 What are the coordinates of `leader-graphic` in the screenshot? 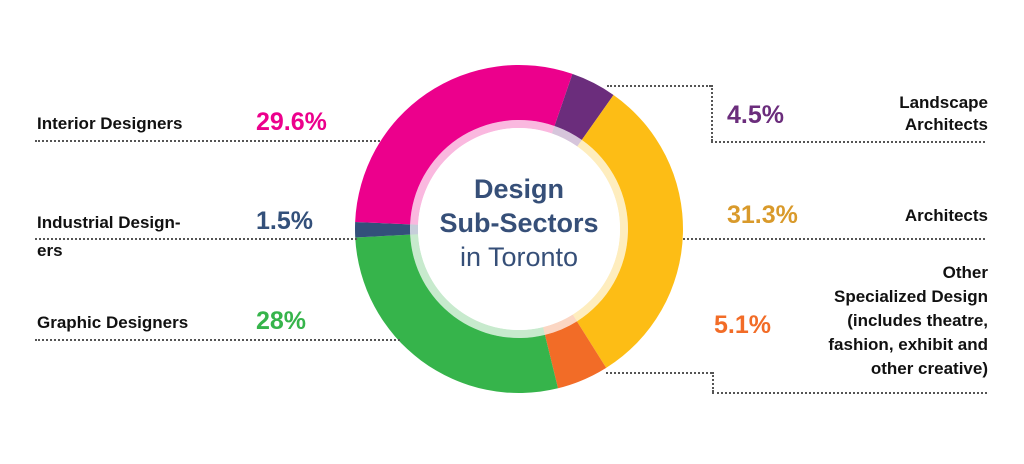 It's located at (217, 340).